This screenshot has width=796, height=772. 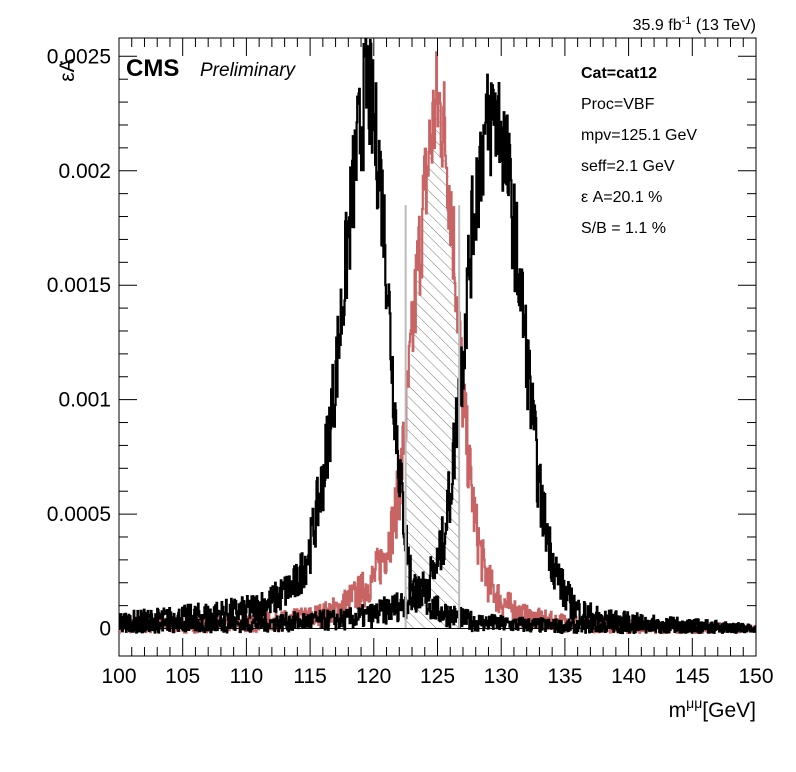 I want to click on series-signal-hatch, so click(x=432, y=365).